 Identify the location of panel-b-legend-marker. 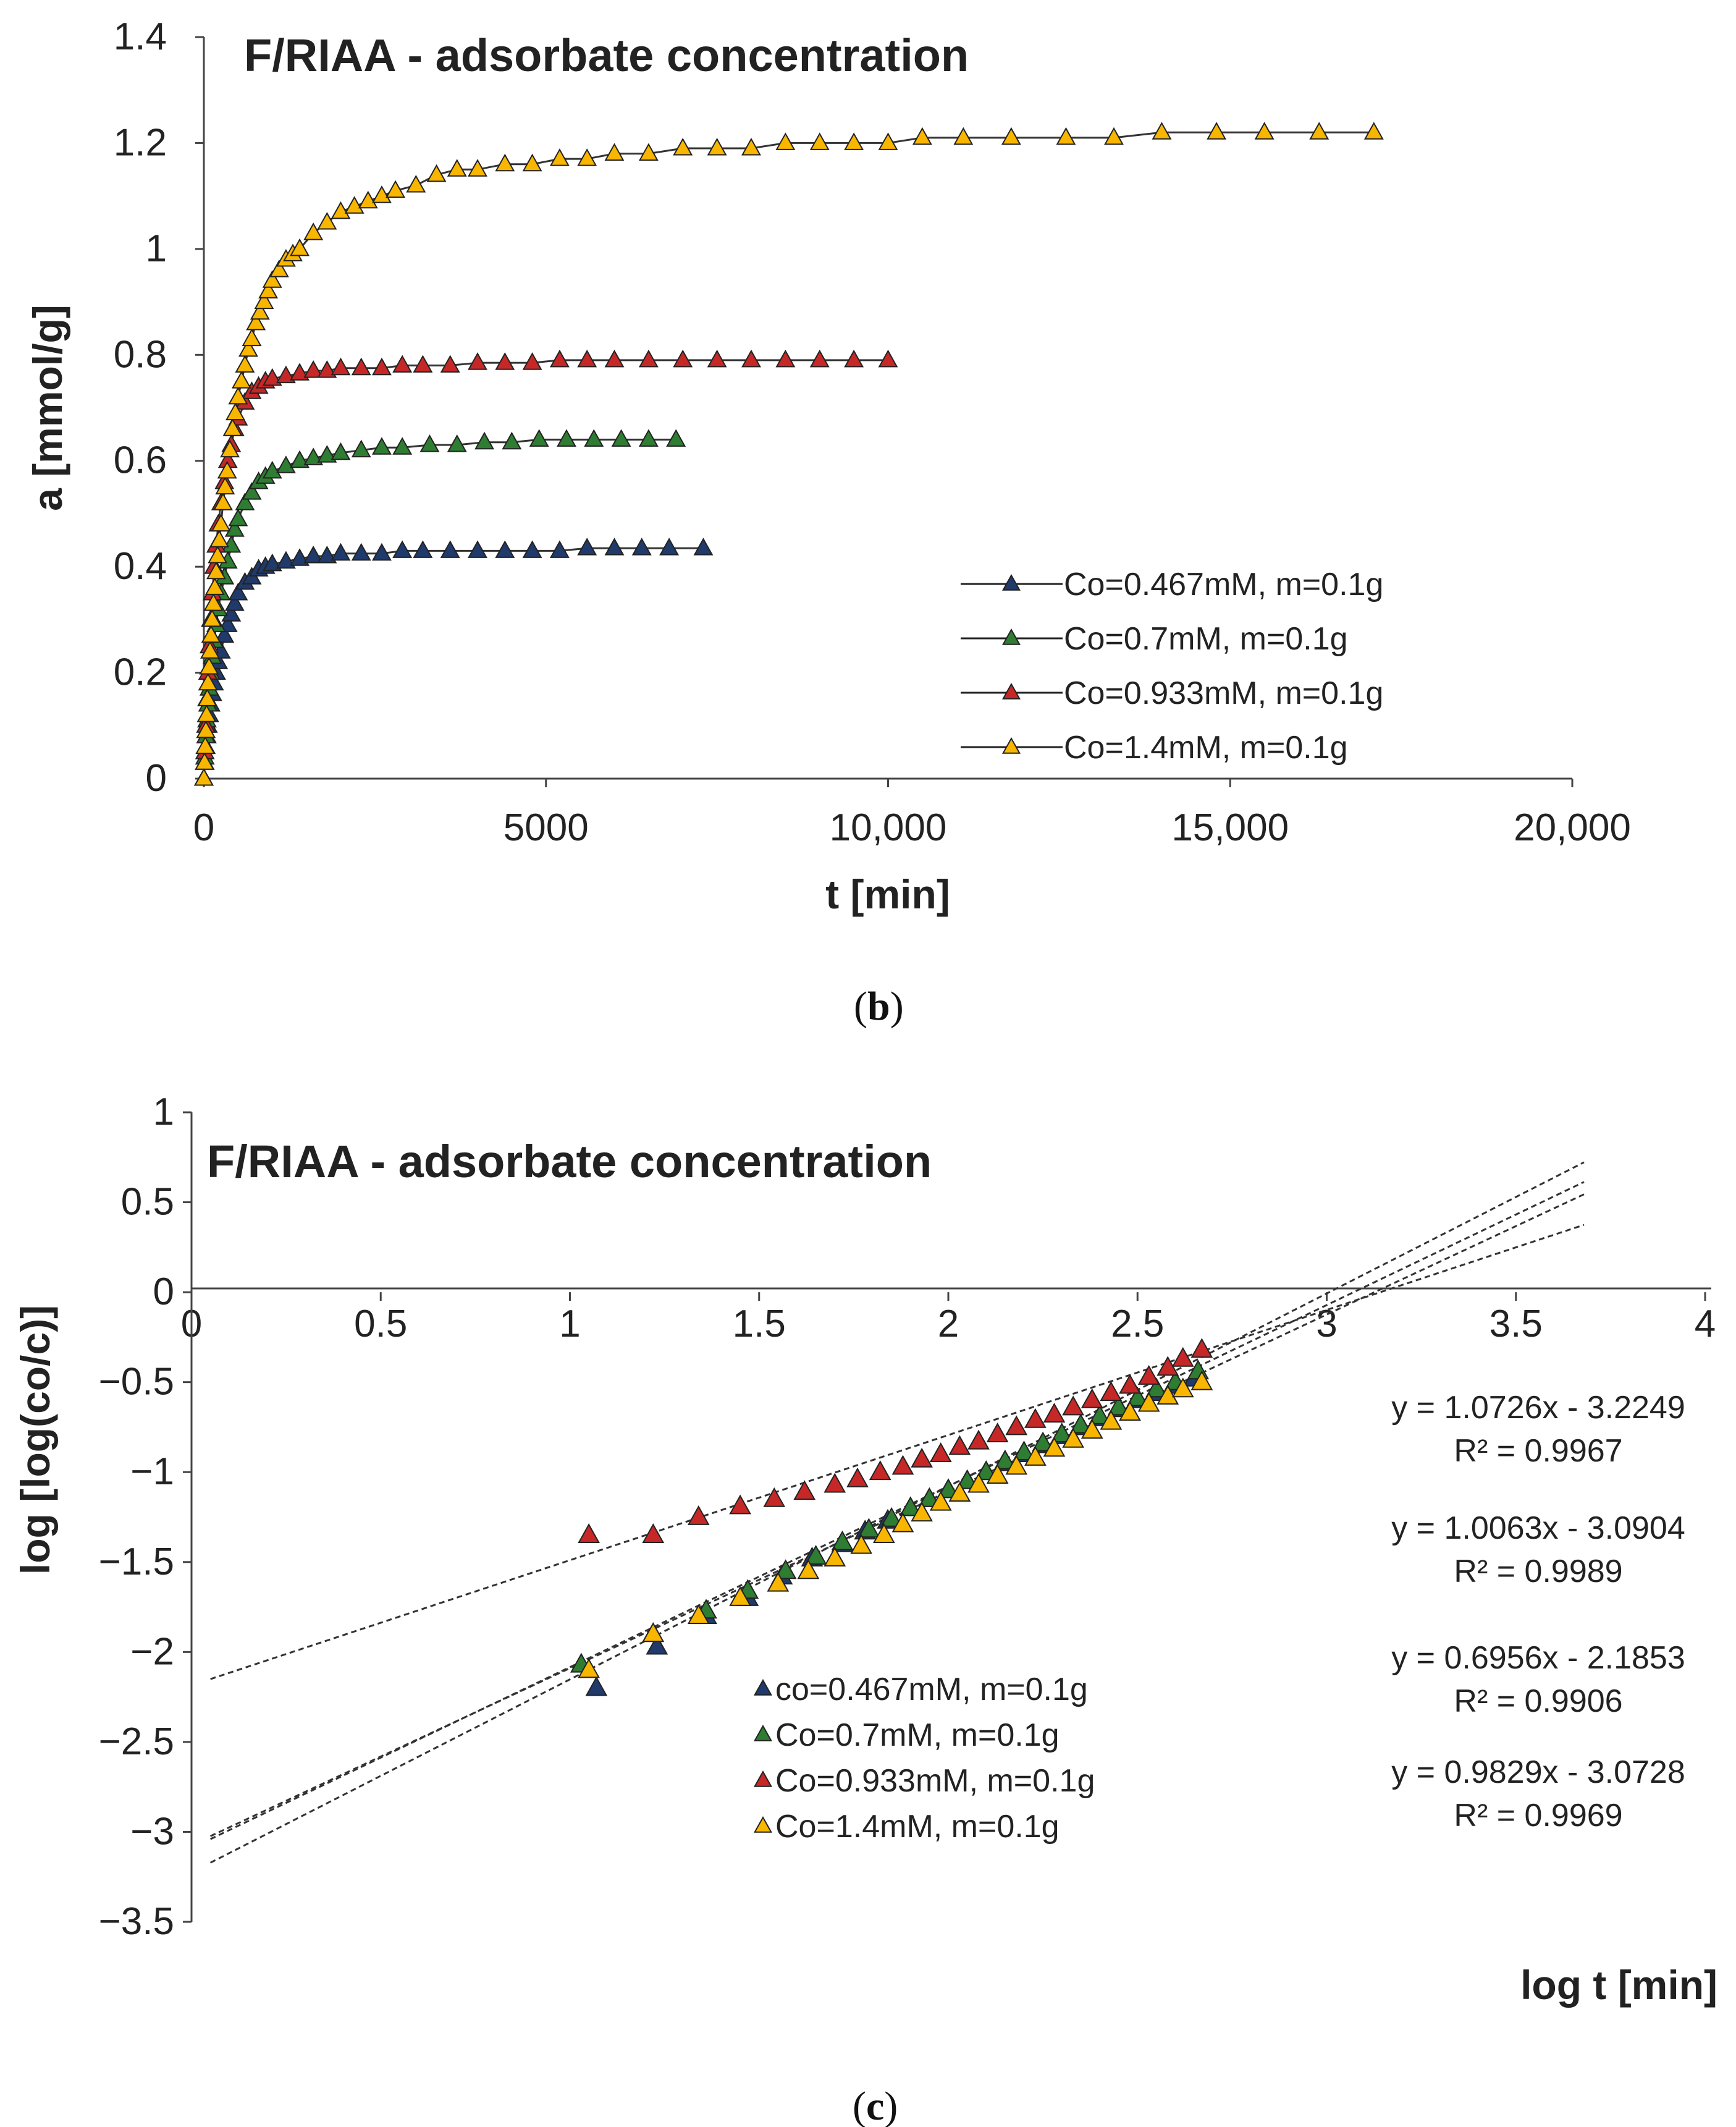
(1011, 691).